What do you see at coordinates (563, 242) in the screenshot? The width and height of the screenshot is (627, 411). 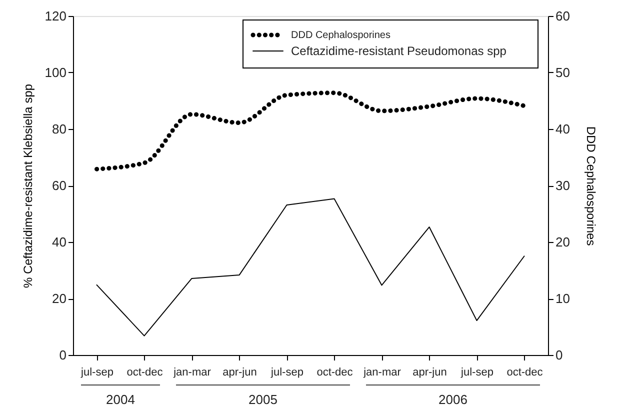 I see `y2-tick-label: 20` at bounding box center [563, 242].